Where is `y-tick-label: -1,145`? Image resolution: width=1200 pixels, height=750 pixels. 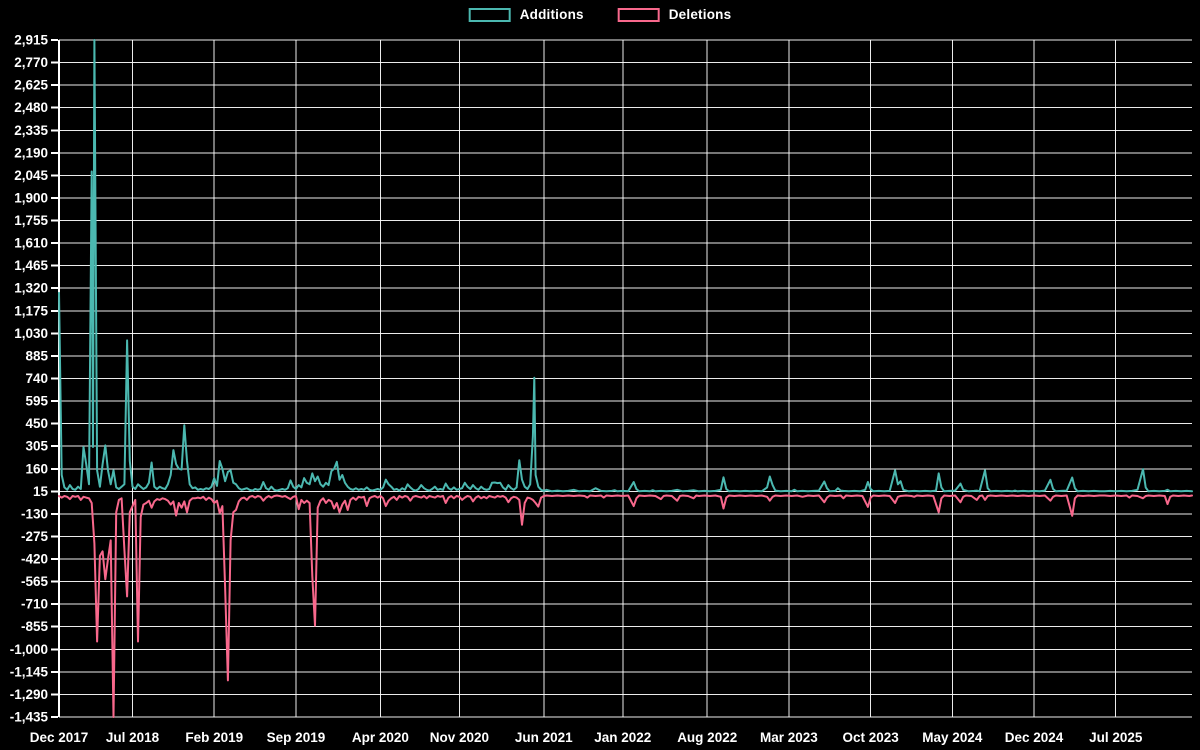
y-tick-label: -1,145 is located at coordinates (29, 671).